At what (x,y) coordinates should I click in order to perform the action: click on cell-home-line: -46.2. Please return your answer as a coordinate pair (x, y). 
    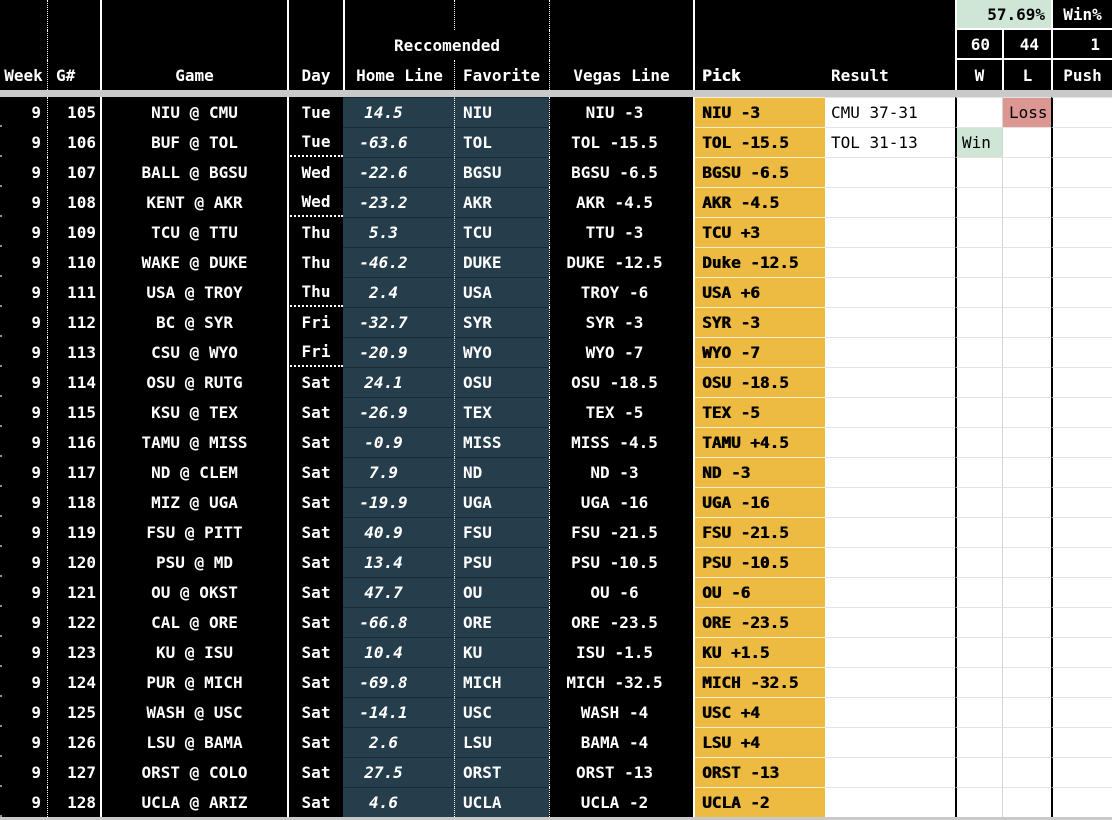
    Looking at the image, I should click on (398, 262).